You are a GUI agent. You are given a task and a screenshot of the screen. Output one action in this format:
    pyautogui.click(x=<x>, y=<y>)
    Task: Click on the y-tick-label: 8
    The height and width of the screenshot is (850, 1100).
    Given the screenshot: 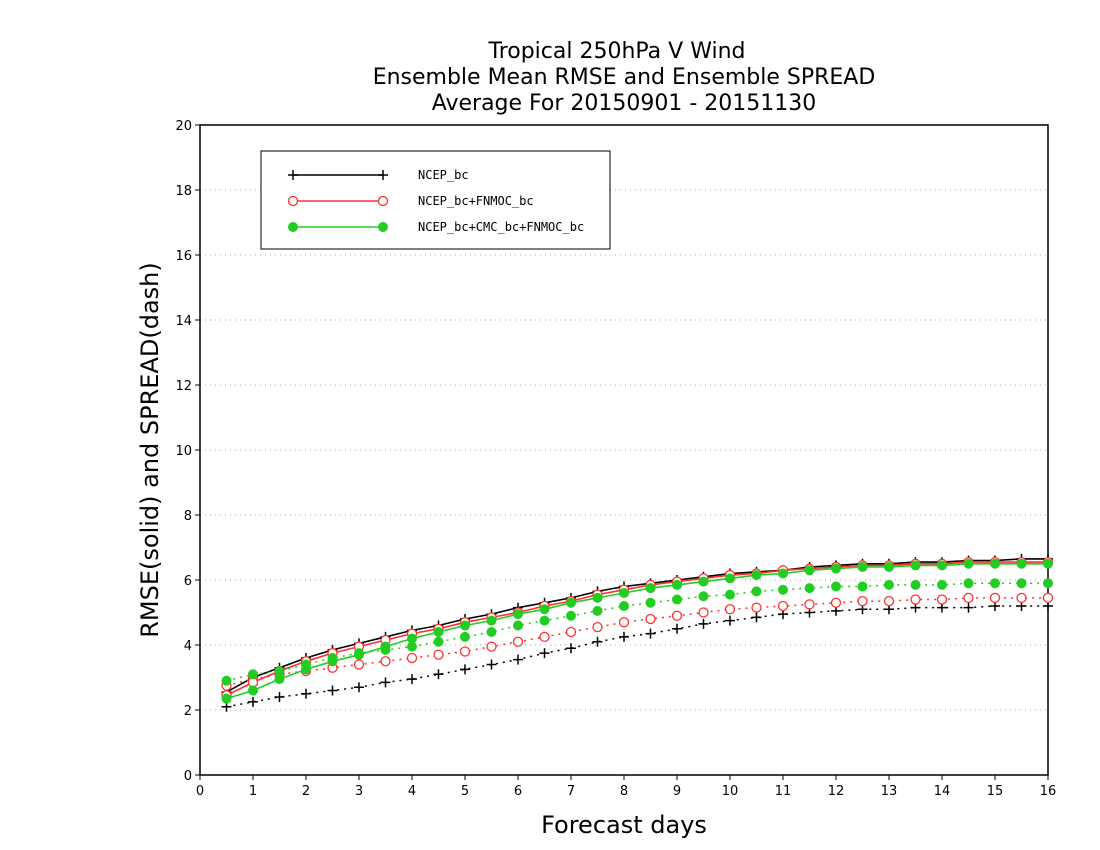 What is the action you would take?
    pyautogui.click(x=188, y=516)
    